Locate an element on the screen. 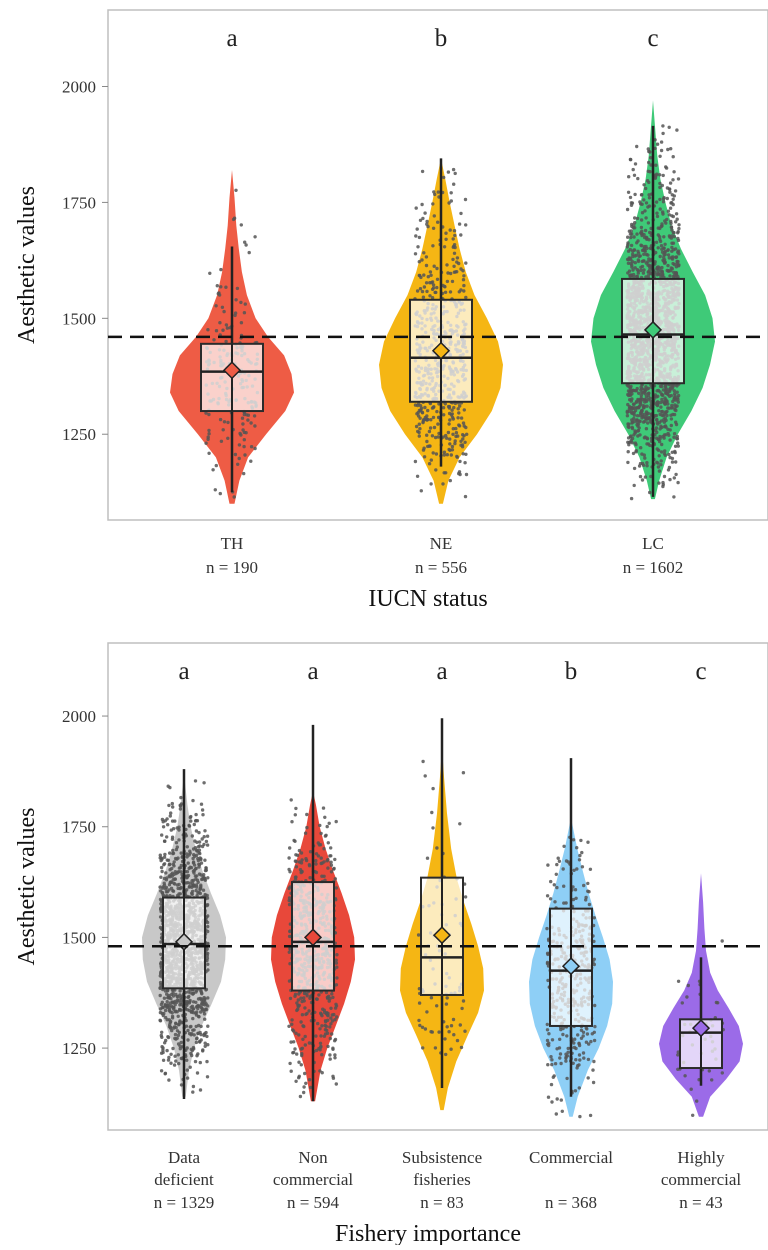 This screenshot has width=768, height=1250. mean-marker is located at coordinates (571, 966).